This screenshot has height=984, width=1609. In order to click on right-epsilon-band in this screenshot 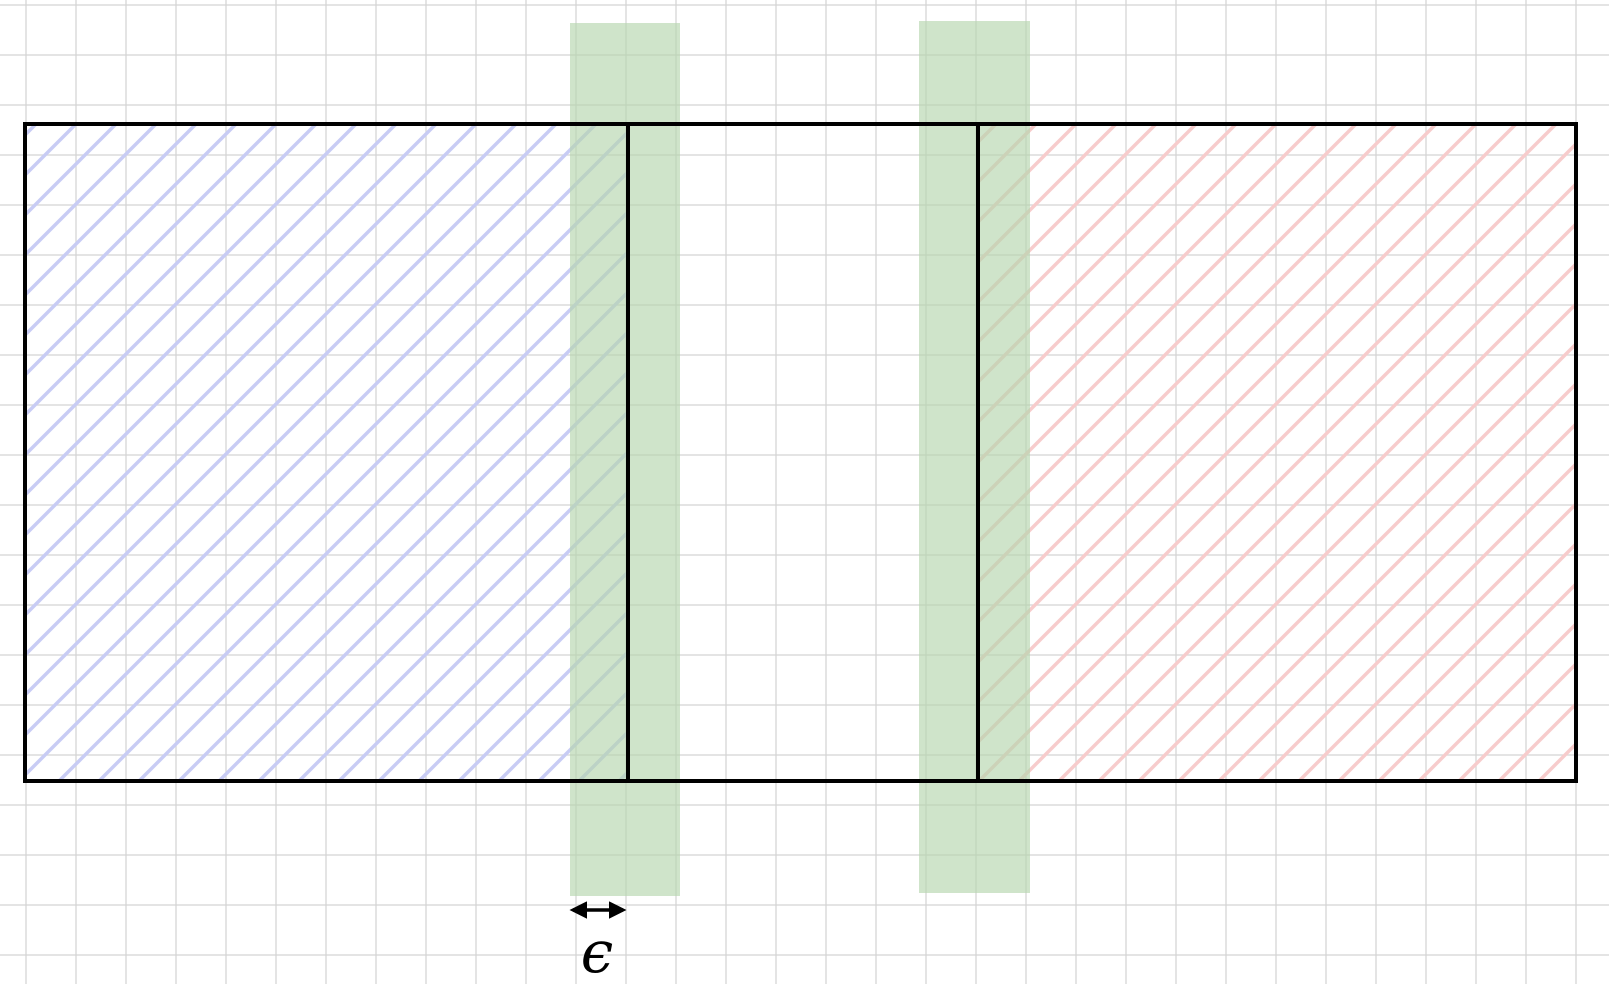, I will do `click(974, 457)`.